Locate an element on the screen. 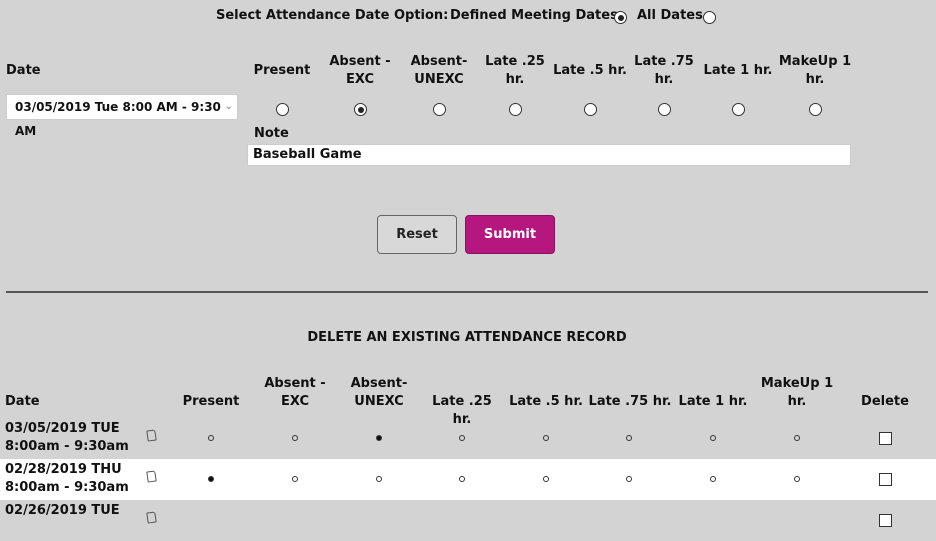 This screenshot has height=541, width=936. table-header-delete: Delete is located at coordinates (885, 401).